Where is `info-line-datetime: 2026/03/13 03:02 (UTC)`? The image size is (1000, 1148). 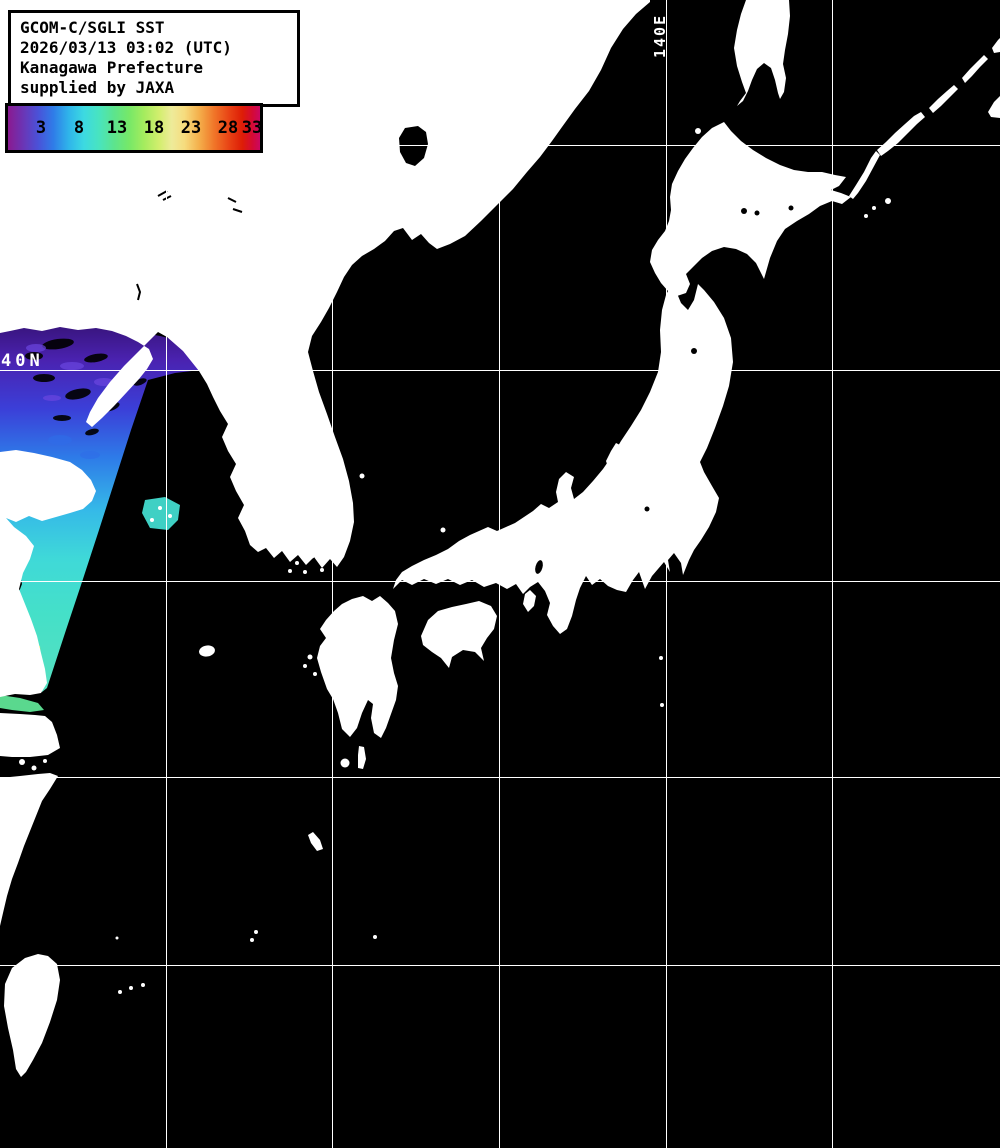 info-line-datetime: 2026/03/13 03:02 (UTC) is located at coordinates (126, 47).